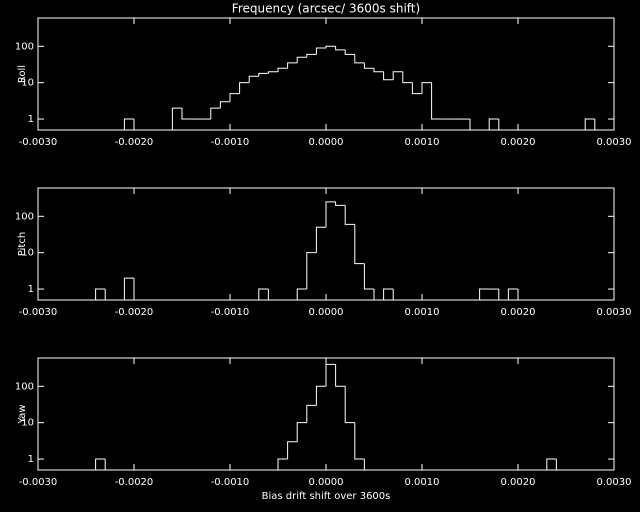 This screenshot has height=512, width=640. What do you see at coordinates (326, 496) in the screenshot?
I see `x-axis-label: Bias drift shift over 3600s` at bounding box center [326, 496].